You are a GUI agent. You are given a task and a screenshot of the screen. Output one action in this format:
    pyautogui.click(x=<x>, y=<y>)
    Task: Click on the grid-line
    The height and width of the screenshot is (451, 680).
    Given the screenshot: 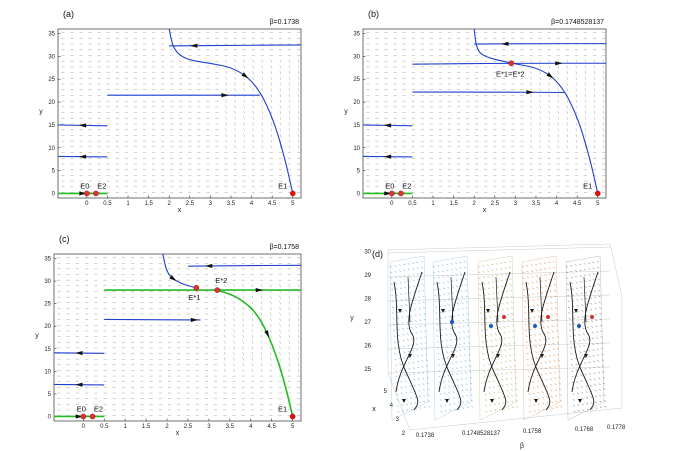 What is the action you would take?
    pyautogui.click(x=499, y=322)
    